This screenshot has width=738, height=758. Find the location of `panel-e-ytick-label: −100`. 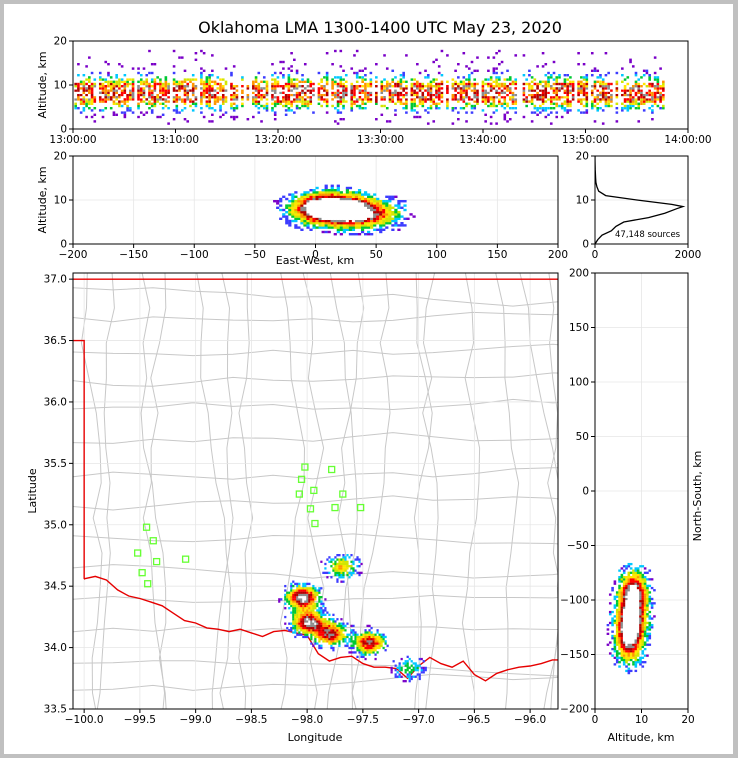

panel-e-ytick-label: −100 is located at coordinates (574, 601).